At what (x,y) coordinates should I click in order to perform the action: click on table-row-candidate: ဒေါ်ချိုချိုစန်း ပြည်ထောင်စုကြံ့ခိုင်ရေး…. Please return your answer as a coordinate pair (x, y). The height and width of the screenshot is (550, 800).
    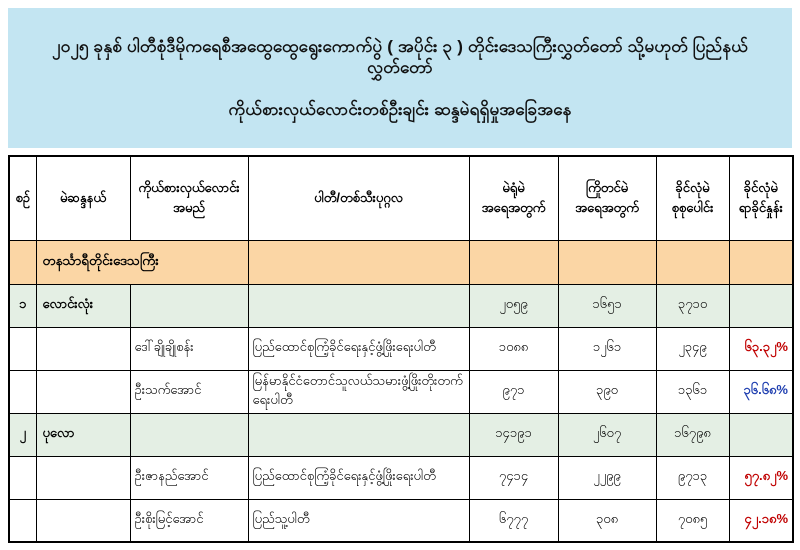
    Looking at the image, I should click on (401, 348).